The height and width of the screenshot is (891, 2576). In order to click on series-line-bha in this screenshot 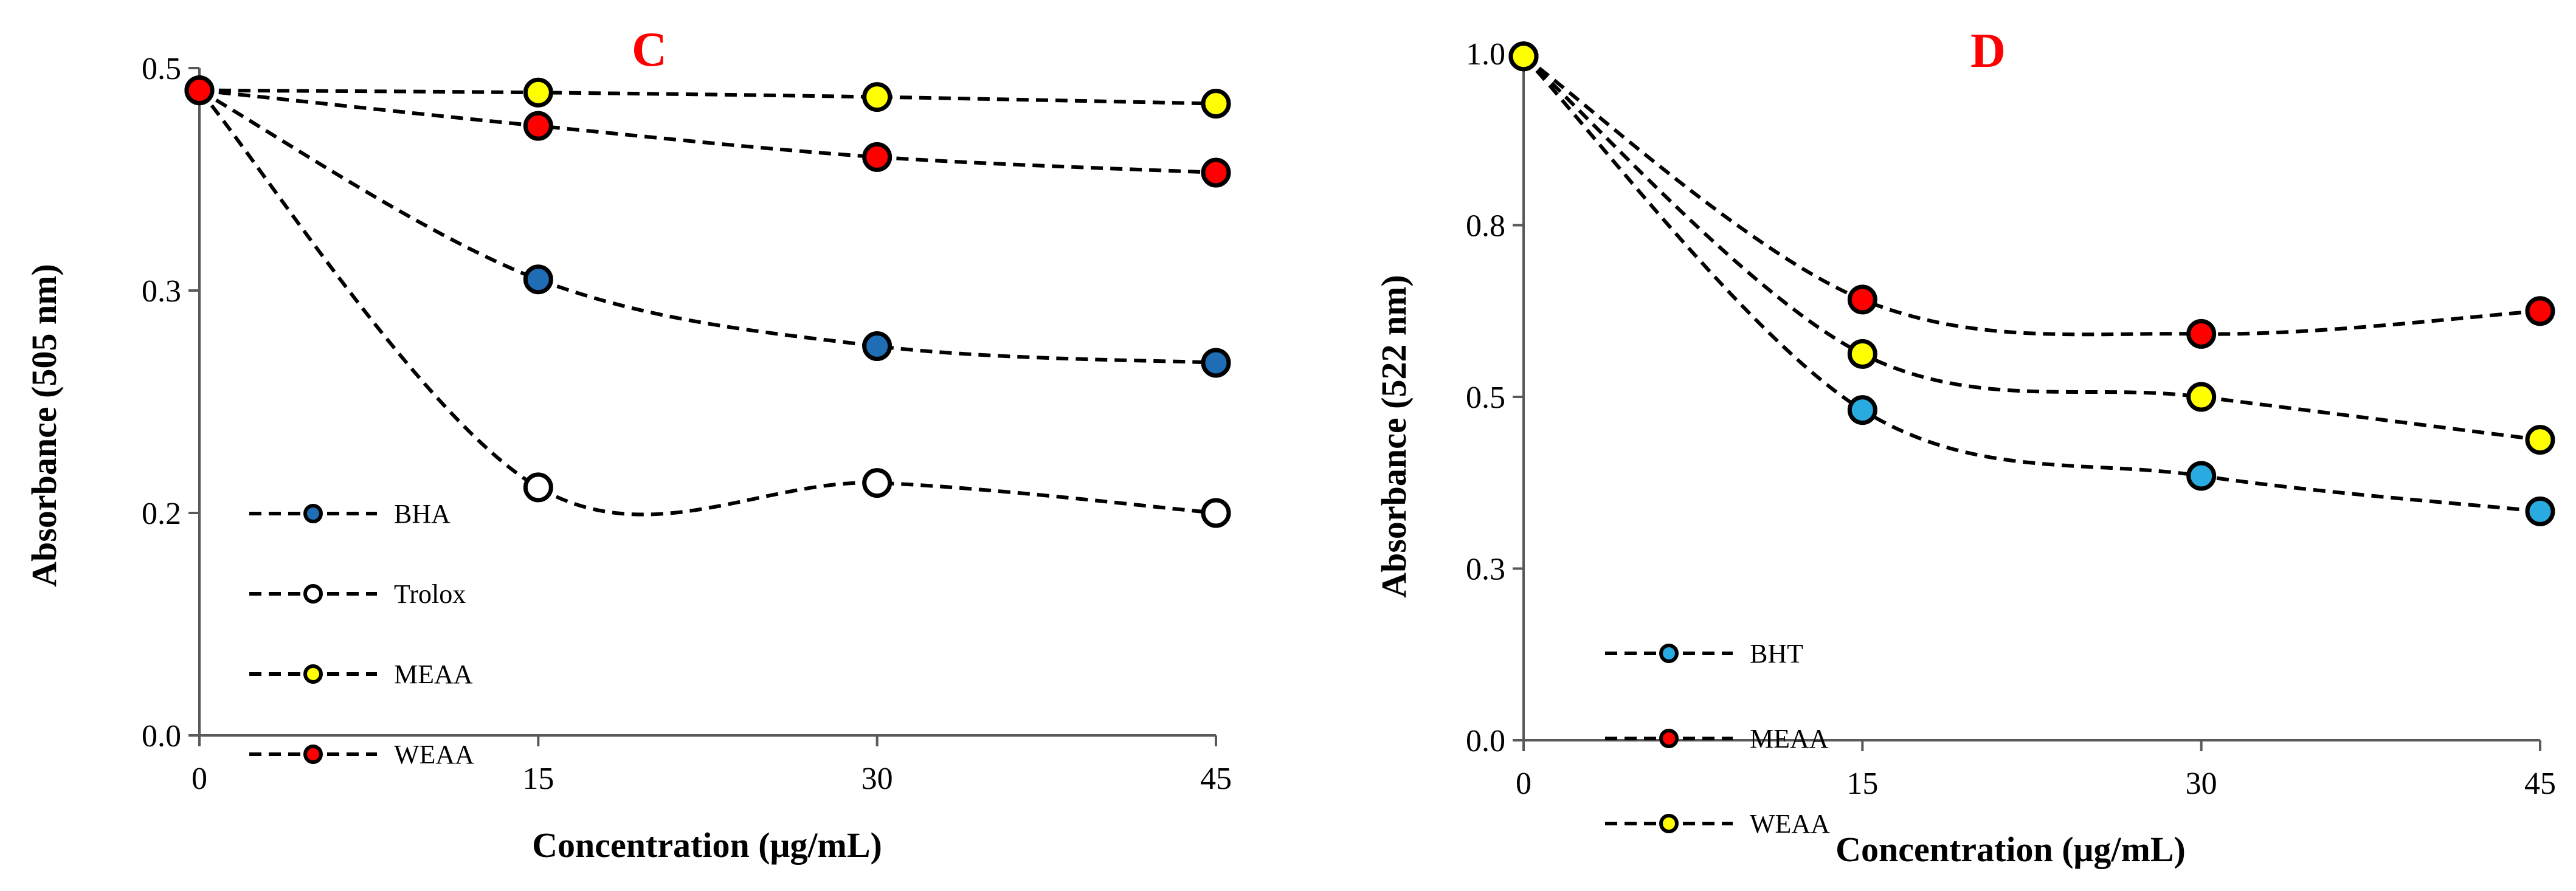, I will do `click(708, 226)`.